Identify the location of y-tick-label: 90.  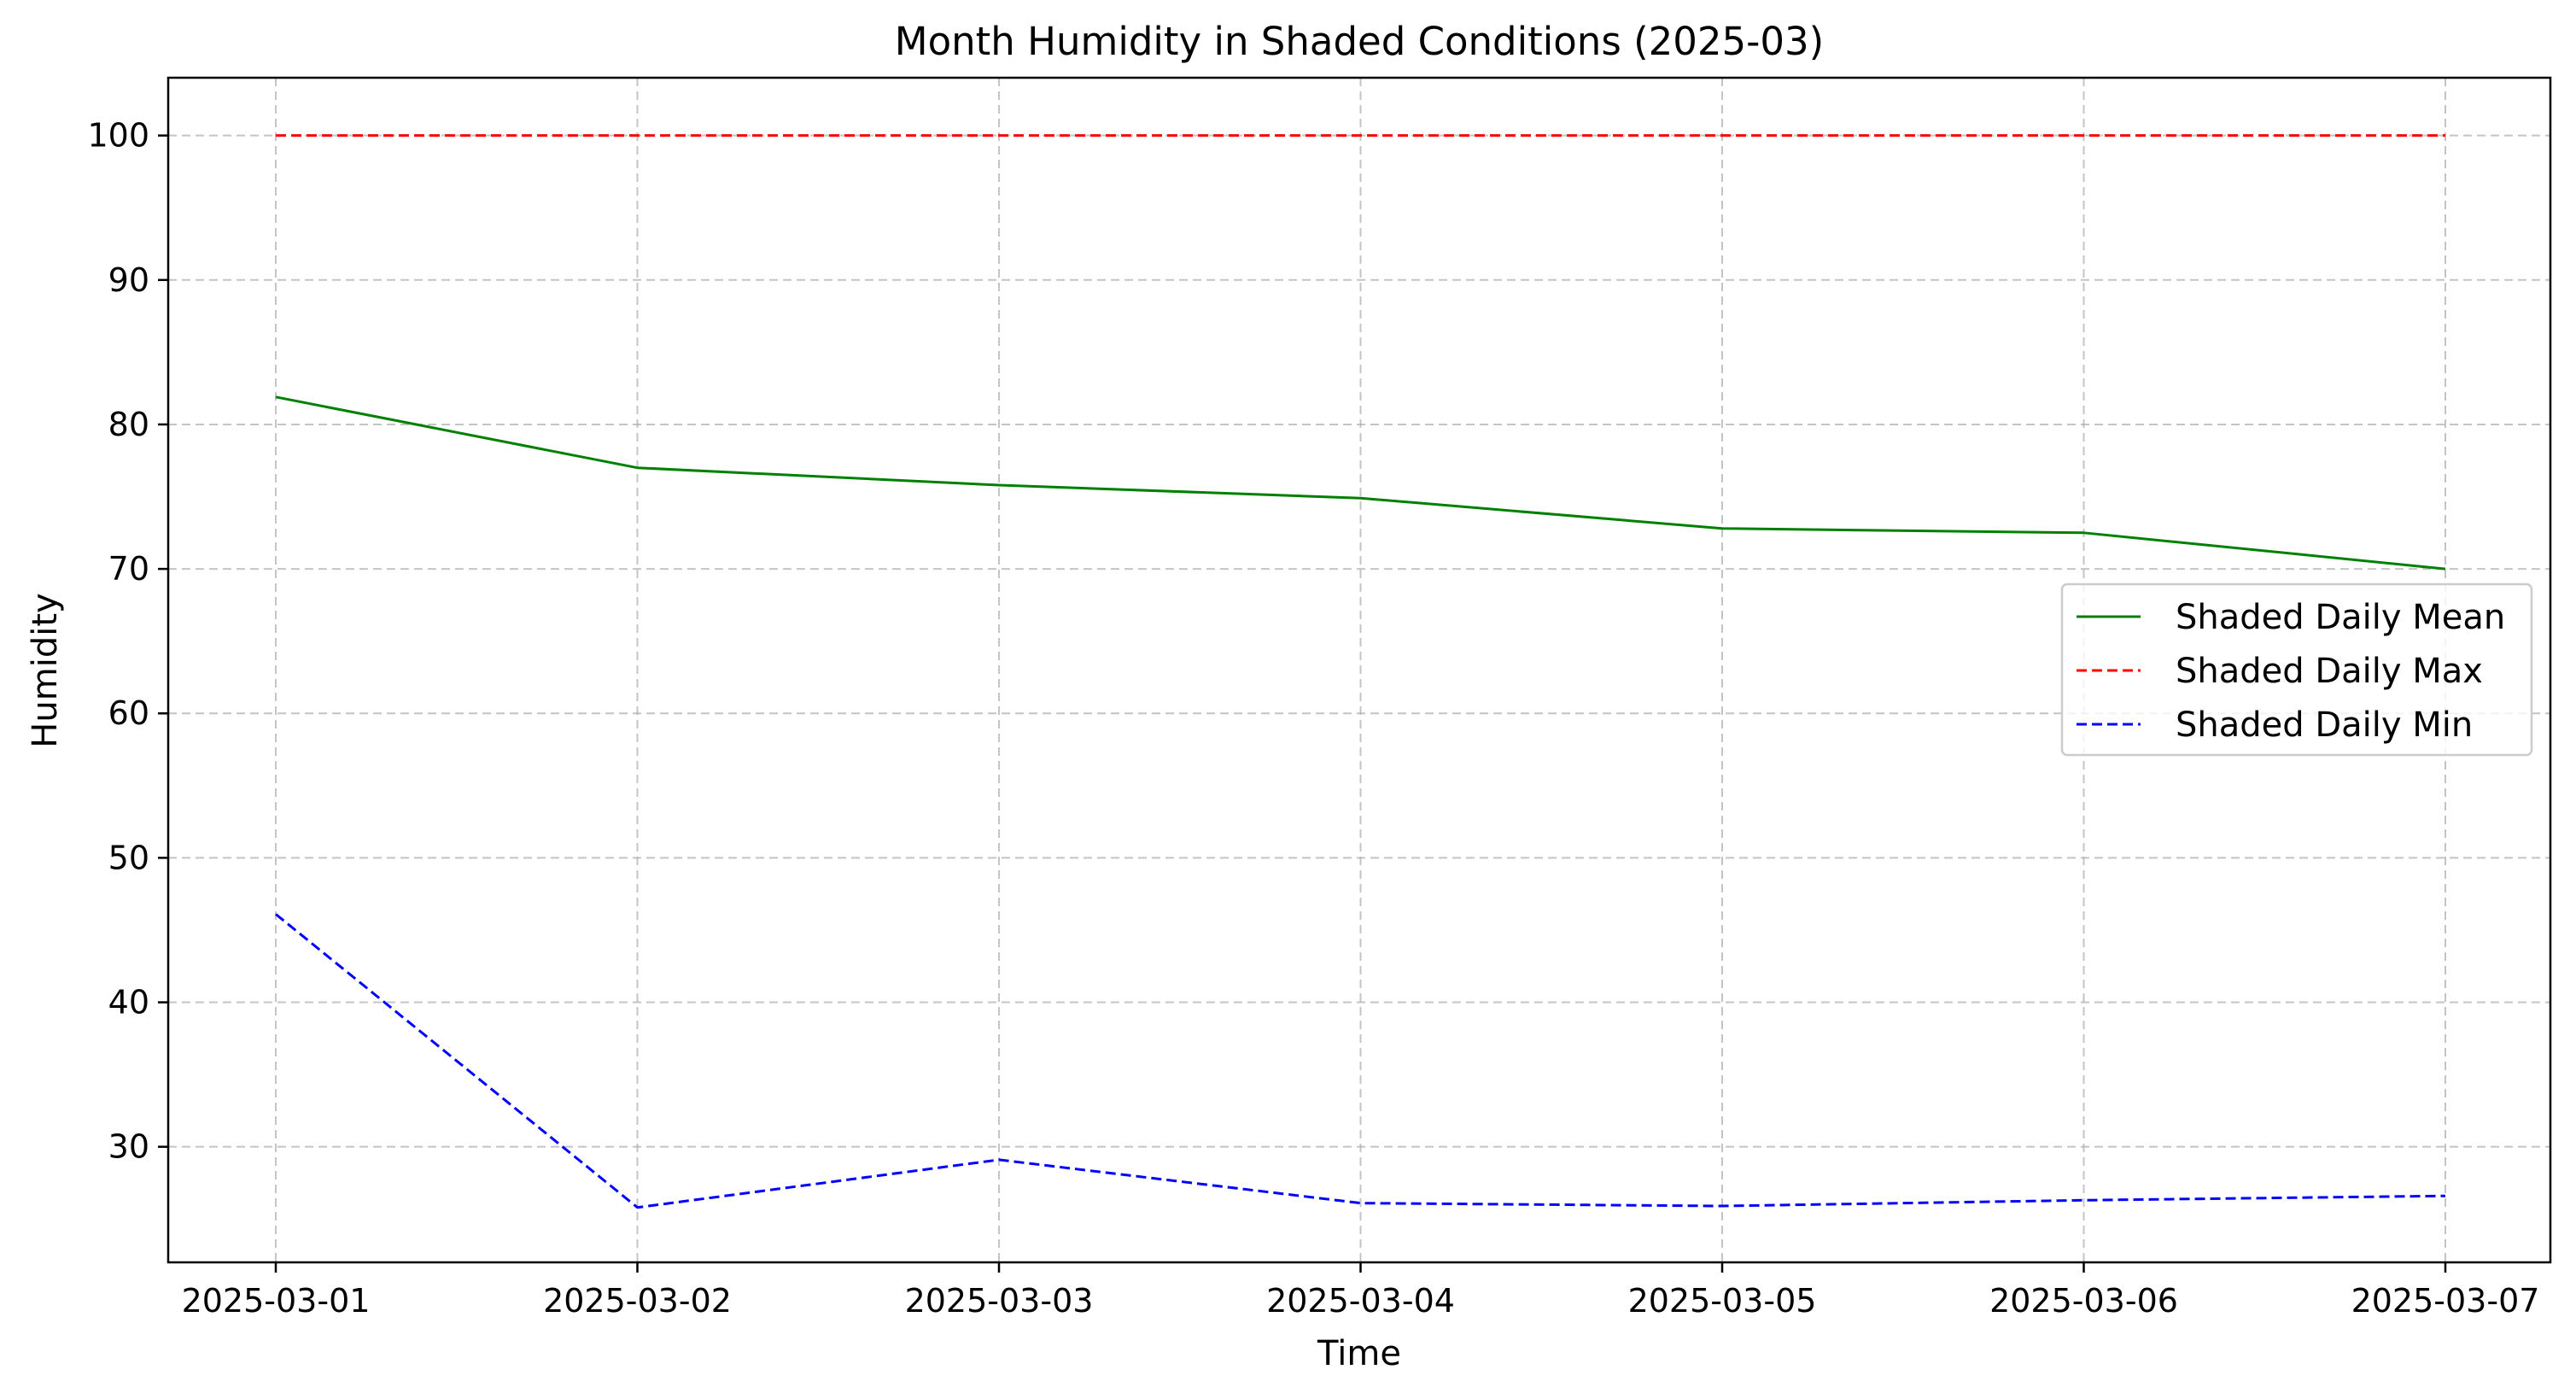
(128, 280).